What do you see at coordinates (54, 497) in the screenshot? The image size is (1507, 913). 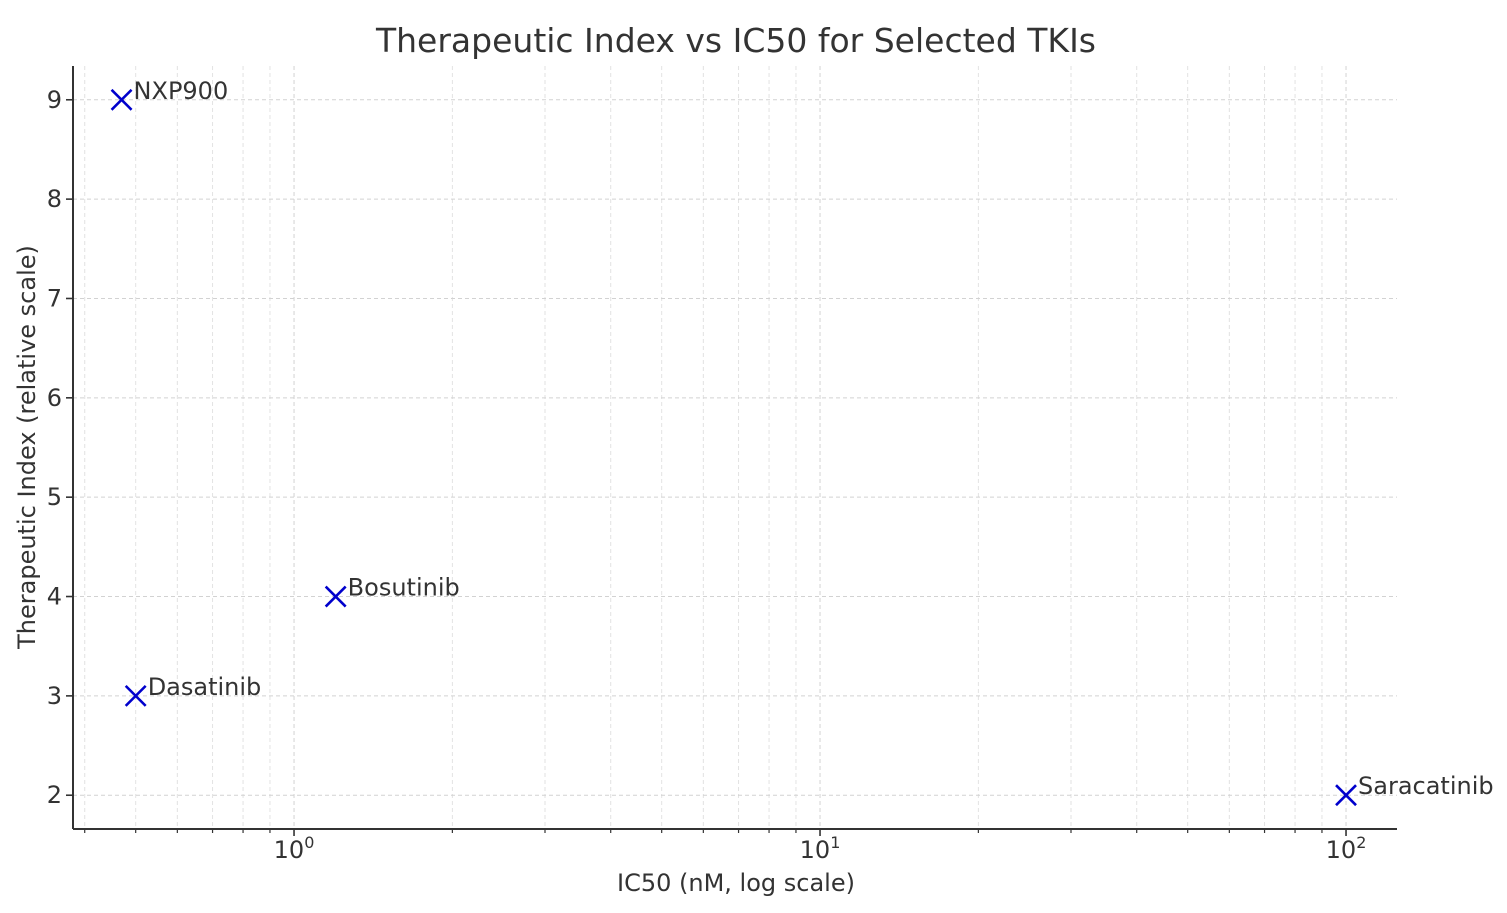 I see `y-tick-label: 5` at bounding box center [54, 497].